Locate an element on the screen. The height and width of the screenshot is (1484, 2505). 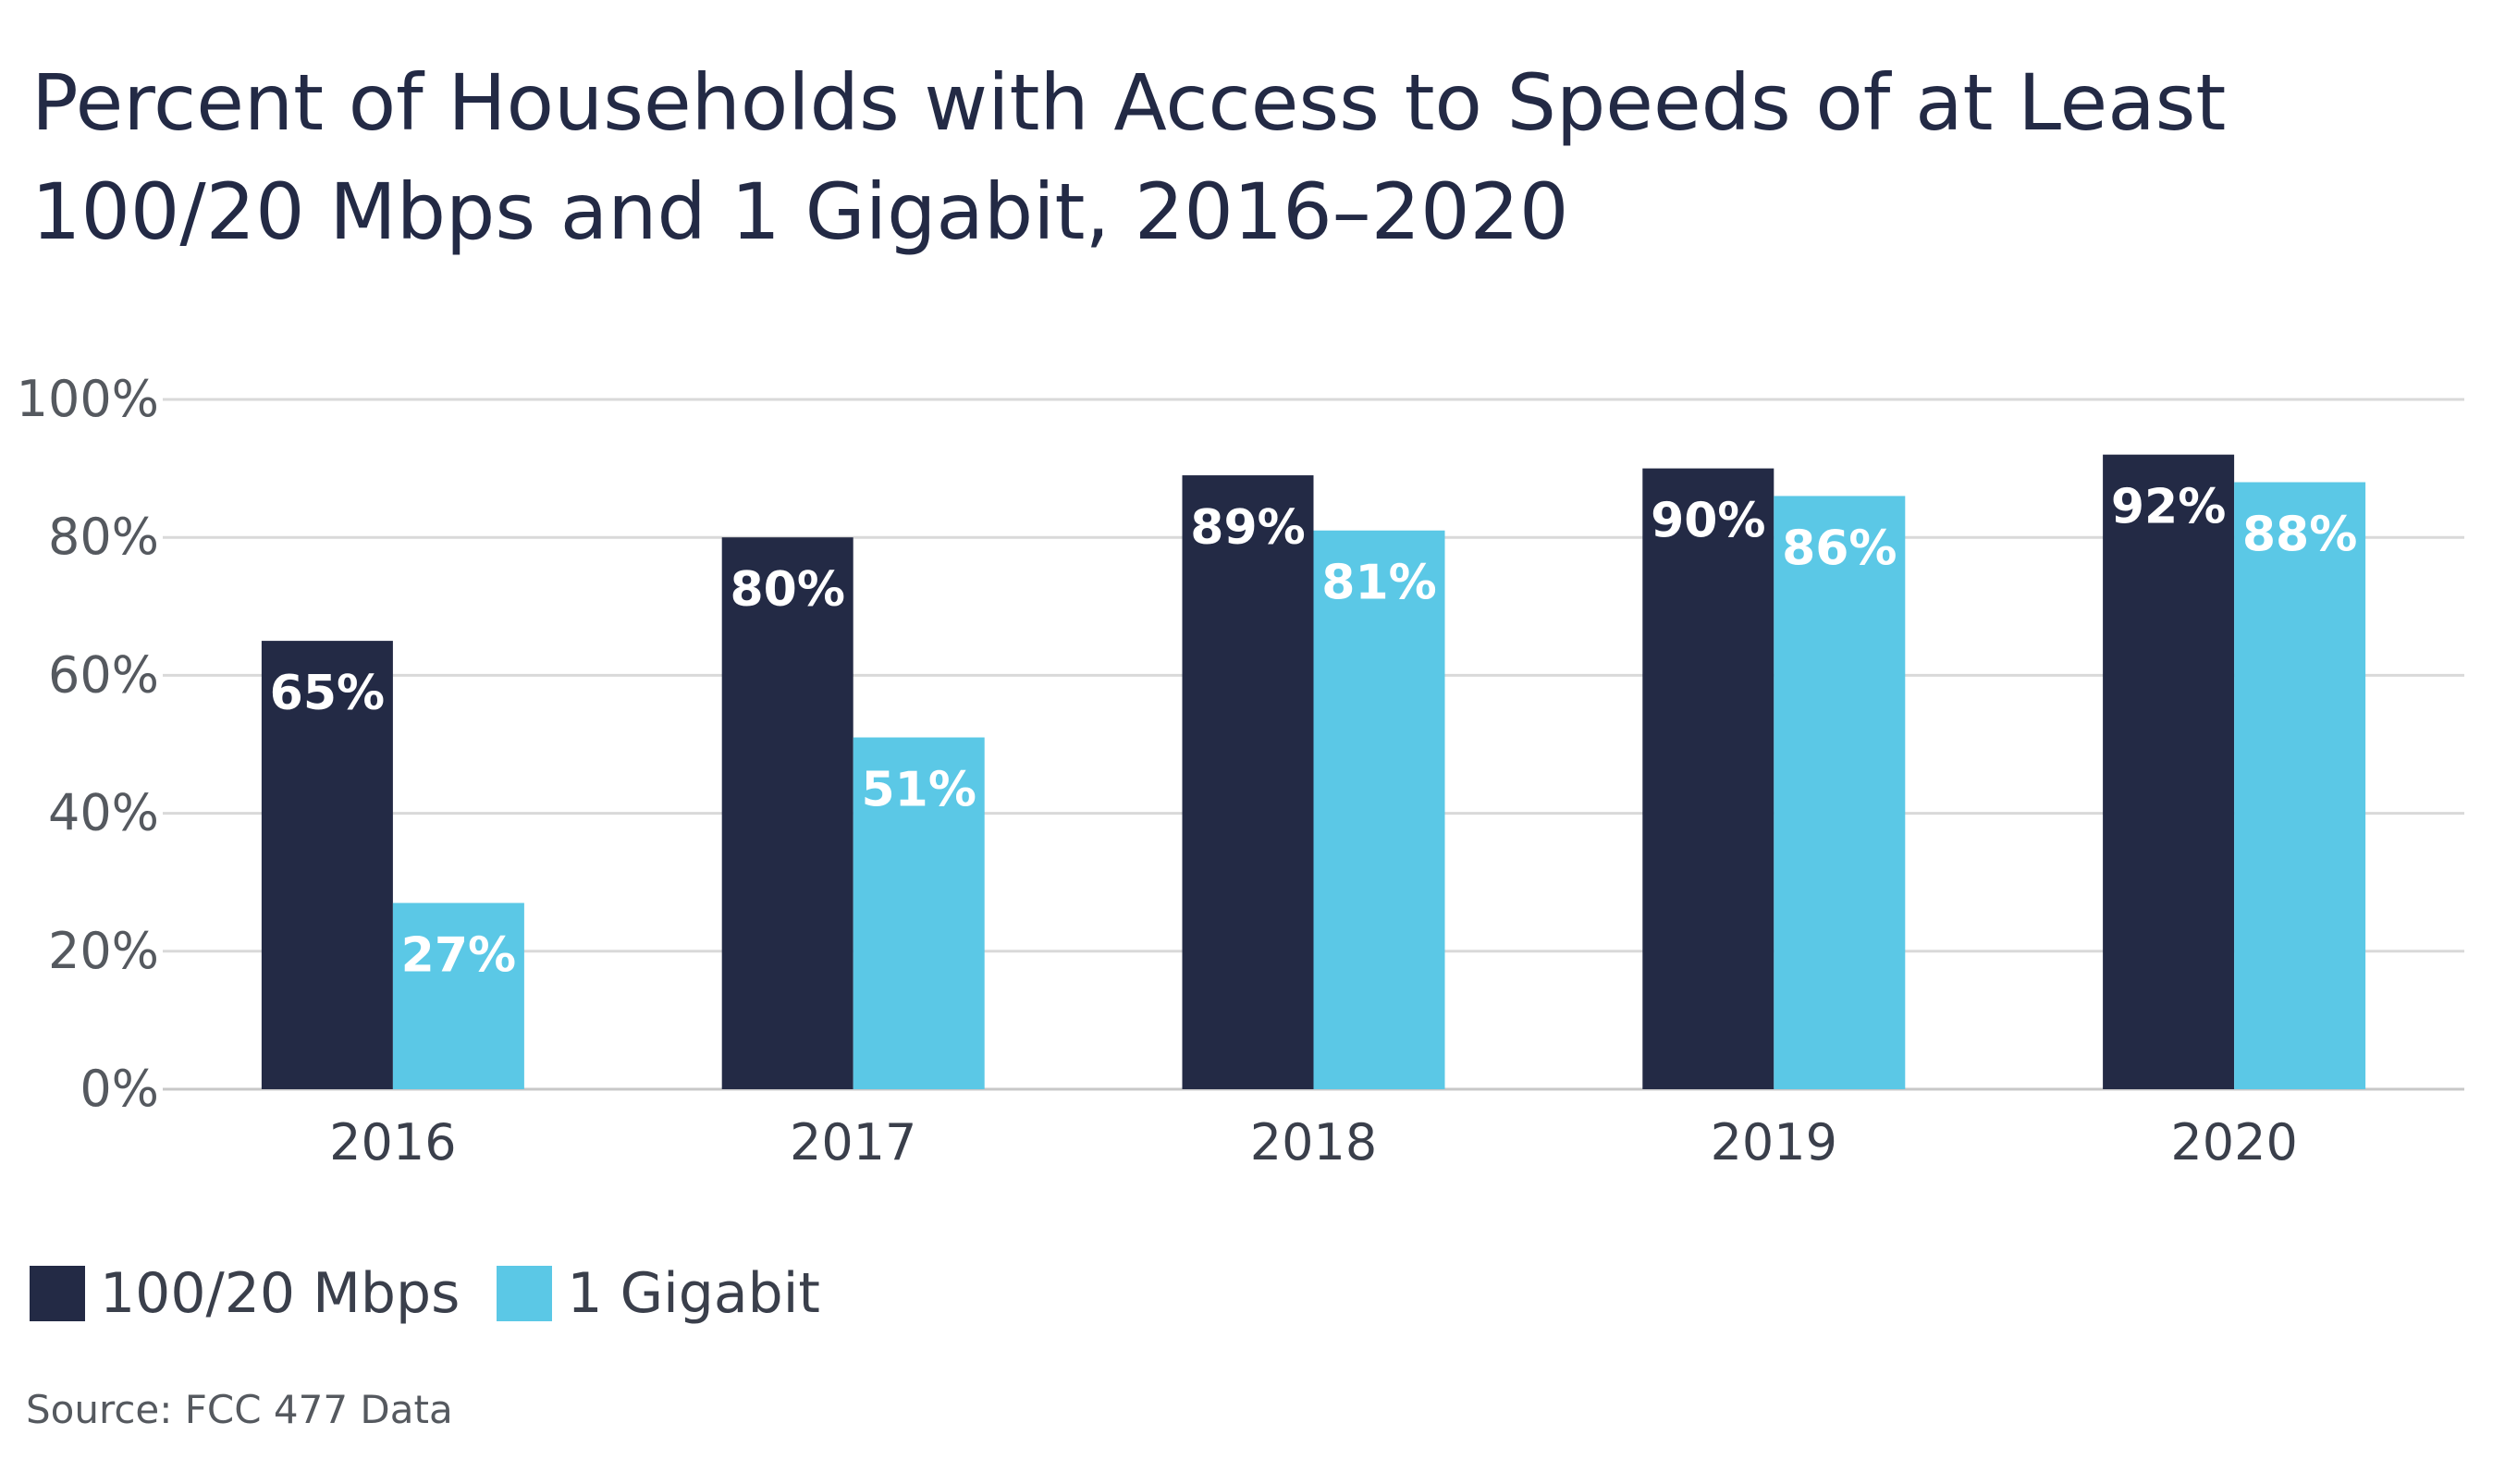
legend-item-100-20-mbps: 100/20 Mbps is located at coordinates (245, 1293).